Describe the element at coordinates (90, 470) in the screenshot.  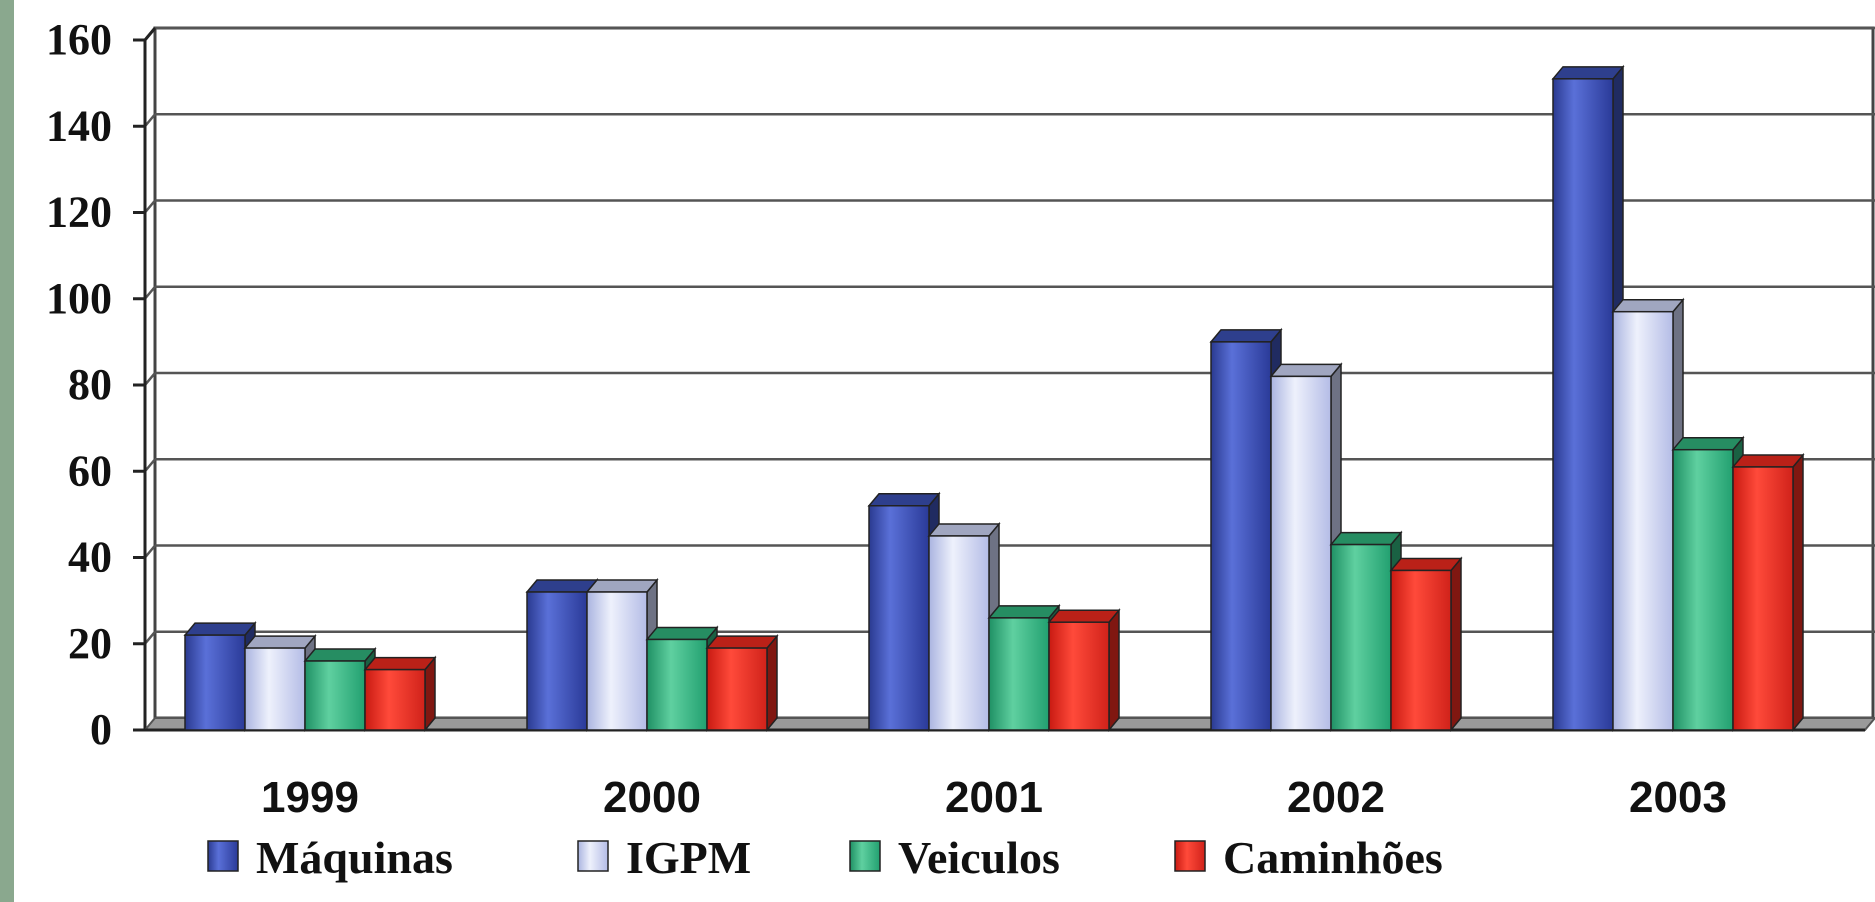
I see `y-tick-label: 60` at that location.